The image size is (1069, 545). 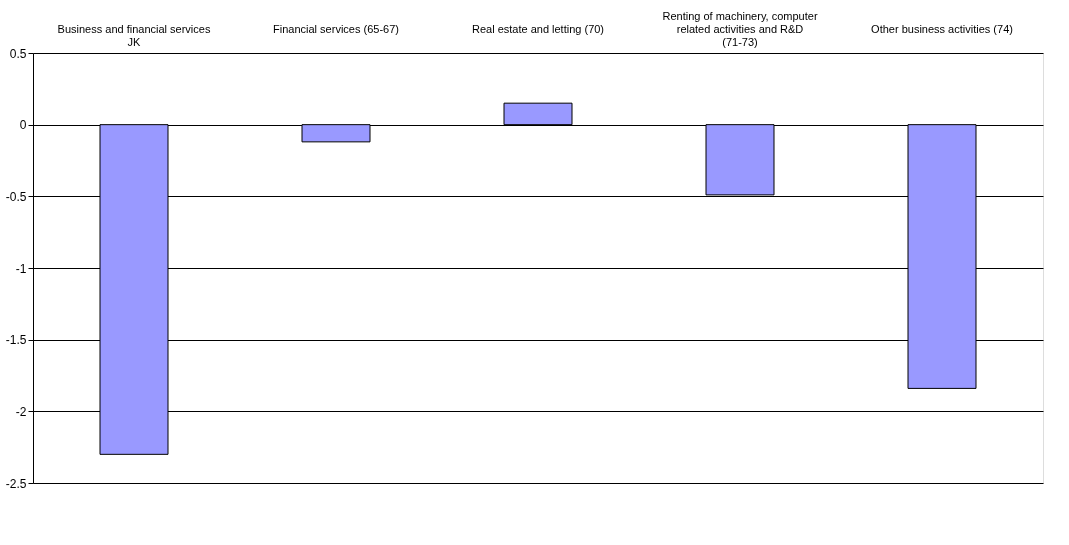 What do you see at coordinates (16, 483) in the screenshot?
I see `y-tick-label: -2.5` at bounding box center [16, 483].